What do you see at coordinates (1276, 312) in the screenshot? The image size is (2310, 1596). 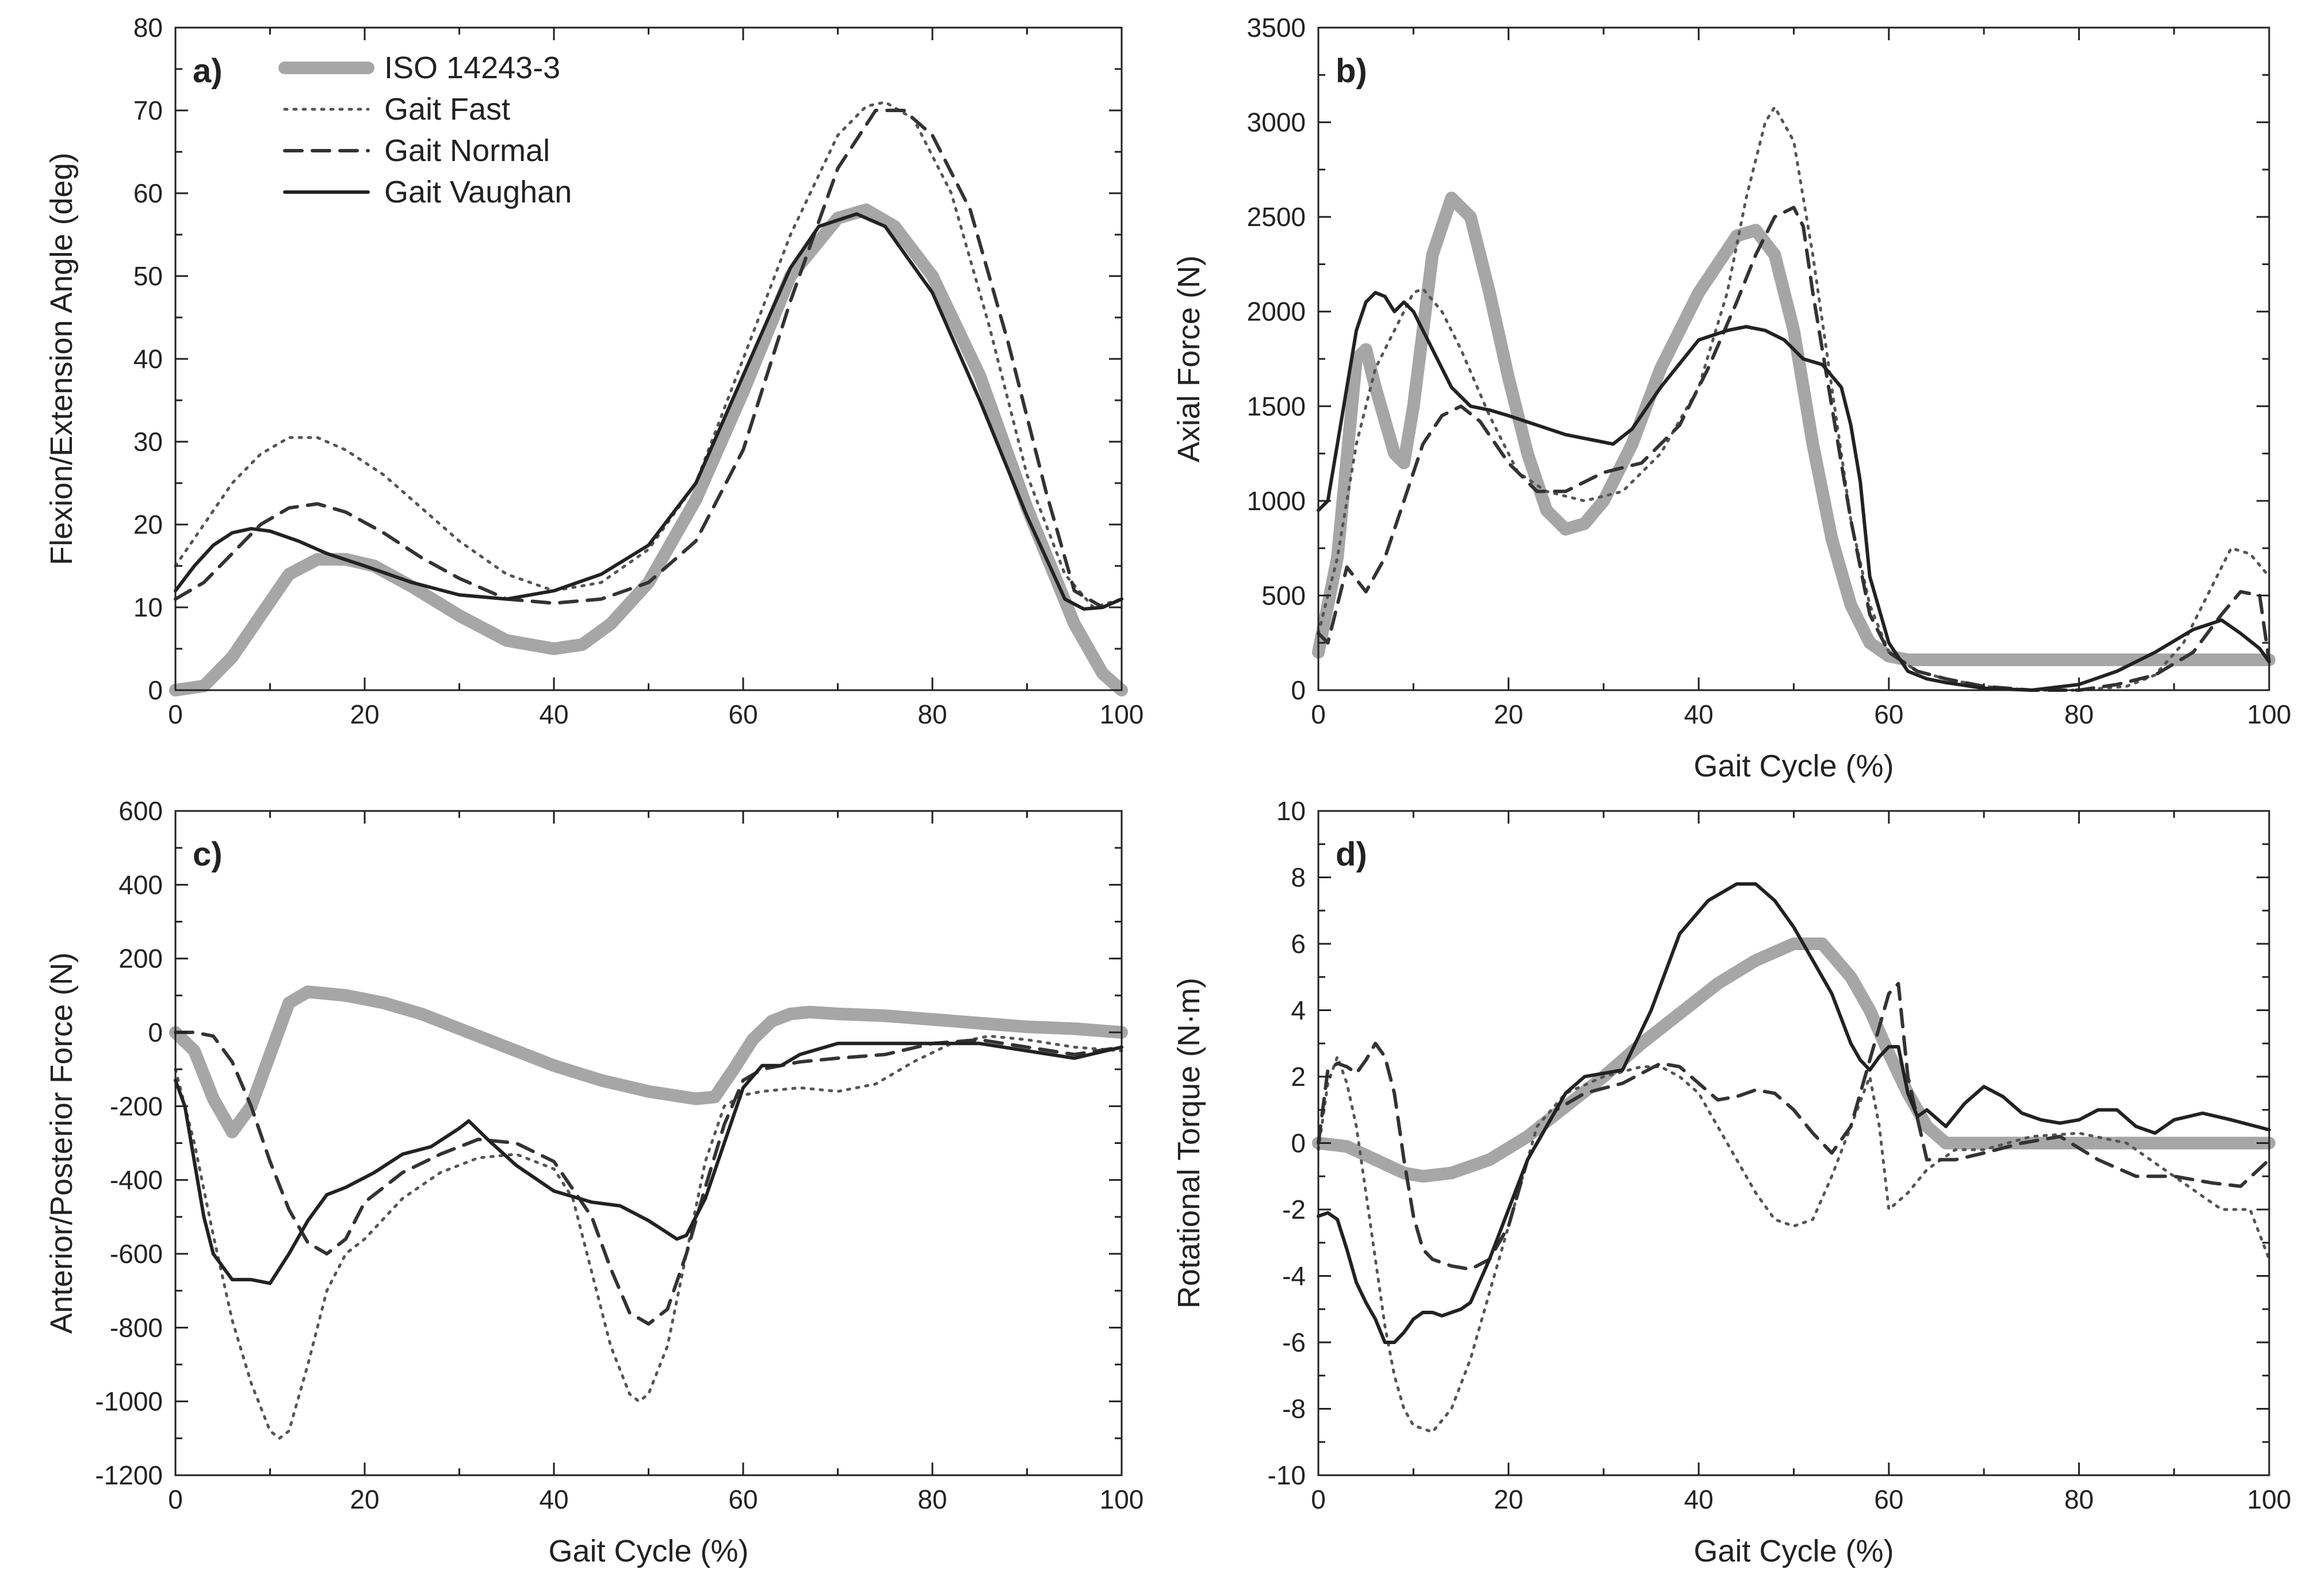 I see `y-tick-label: 2000` at bounding box center [1276, 312].